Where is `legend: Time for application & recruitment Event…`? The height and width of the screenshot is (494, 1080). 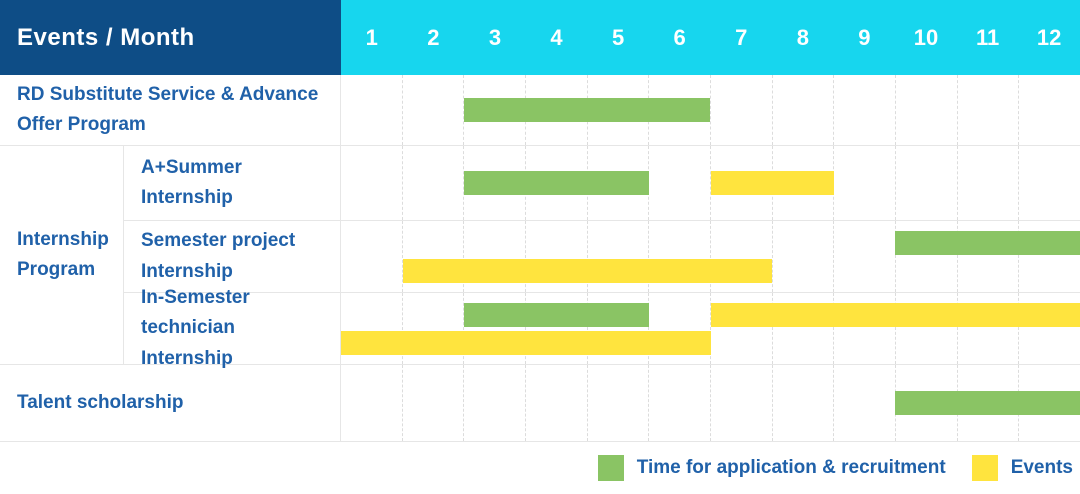 legend: Time for application & recruitment Event… is located at coordinates (540, 468).